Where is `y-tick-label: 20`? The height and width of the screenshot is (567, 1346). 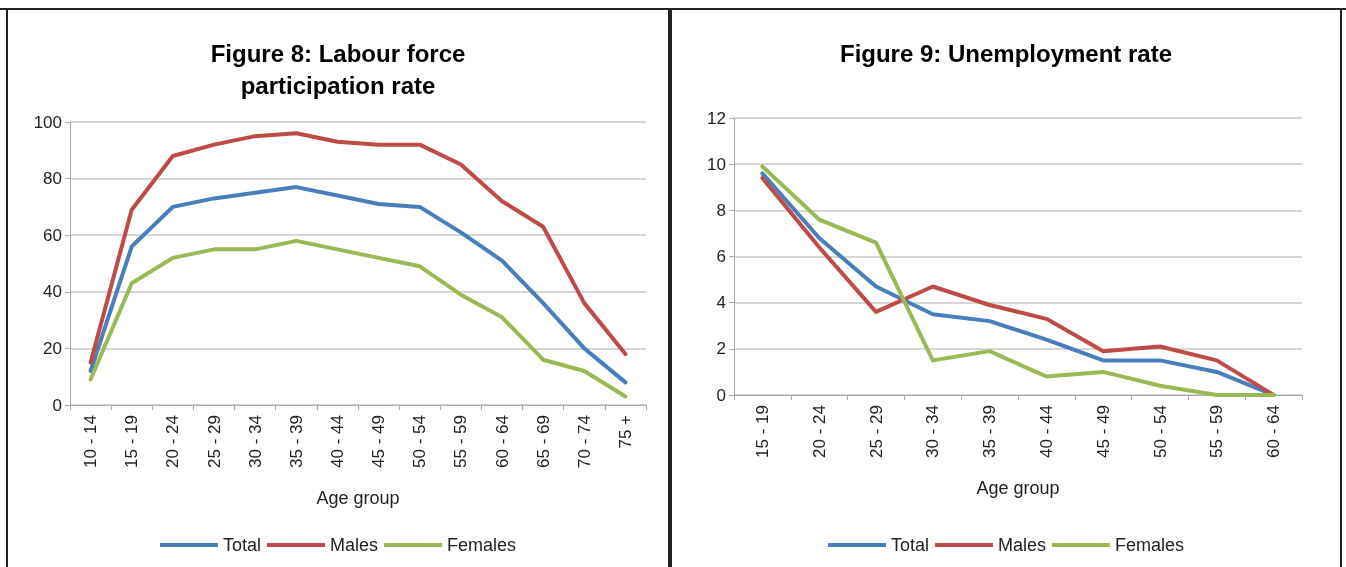 y-tick-label: 20 is located at coordinates (52, 348).